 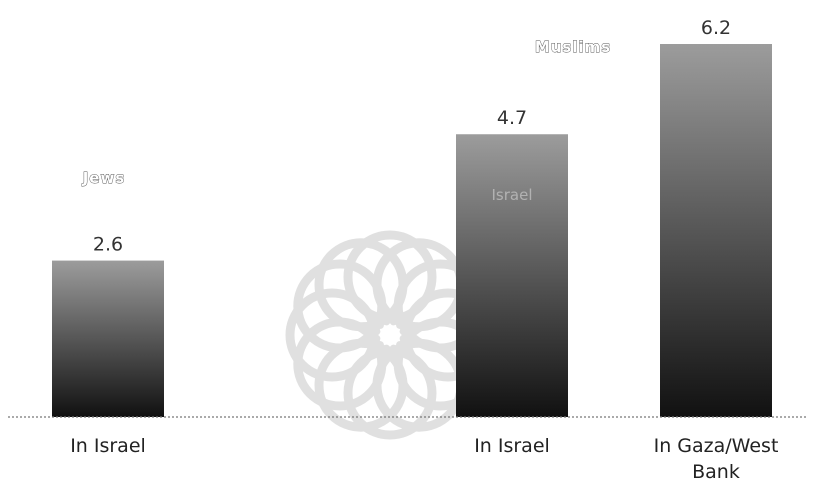 What do you see at coordinates (108, 446) in the screenshot?
I see `category-label-1: In Israel` at bounding box center [108, 446].